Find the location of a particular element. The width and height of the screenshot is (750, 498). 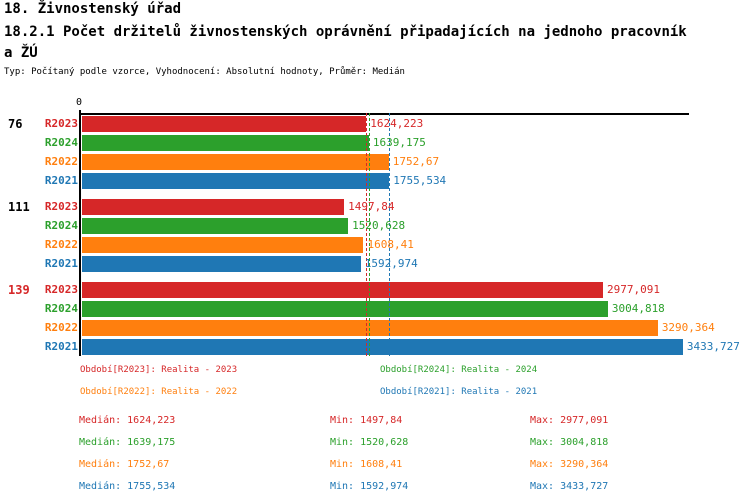

y-axis-line is located at coordinates (80, 233).